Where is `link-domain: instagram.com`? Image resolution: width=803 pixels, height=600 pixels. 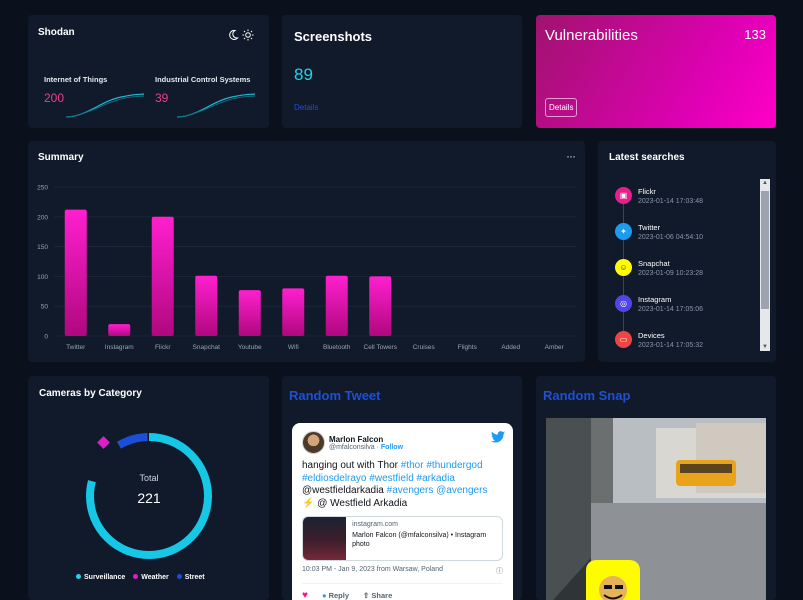 link-domain: instagram.com is located at coordinates (375, 524).